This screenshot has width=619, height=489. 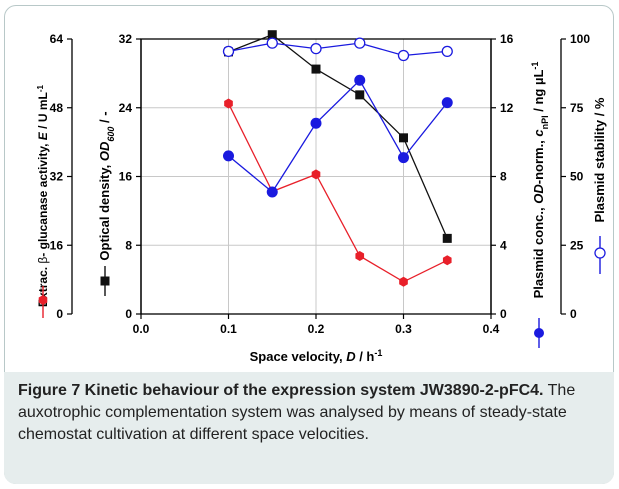 I want to click on x-tick-label: 0.0, so click(x=141, y=329).